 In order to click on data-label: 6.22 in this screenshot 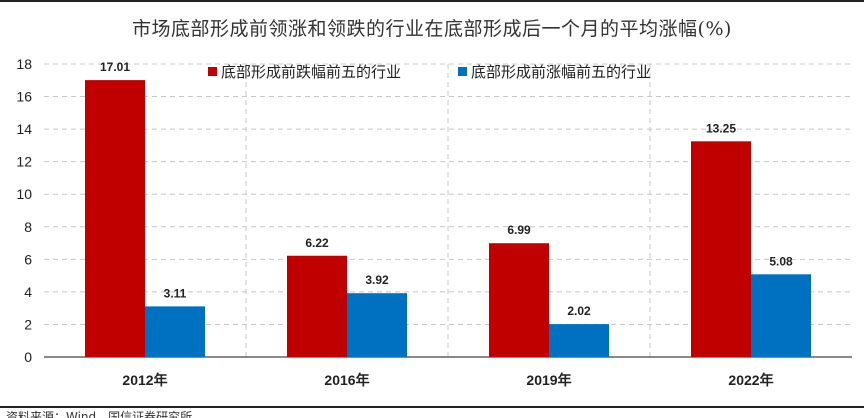, I will do `click(317, 243)`.